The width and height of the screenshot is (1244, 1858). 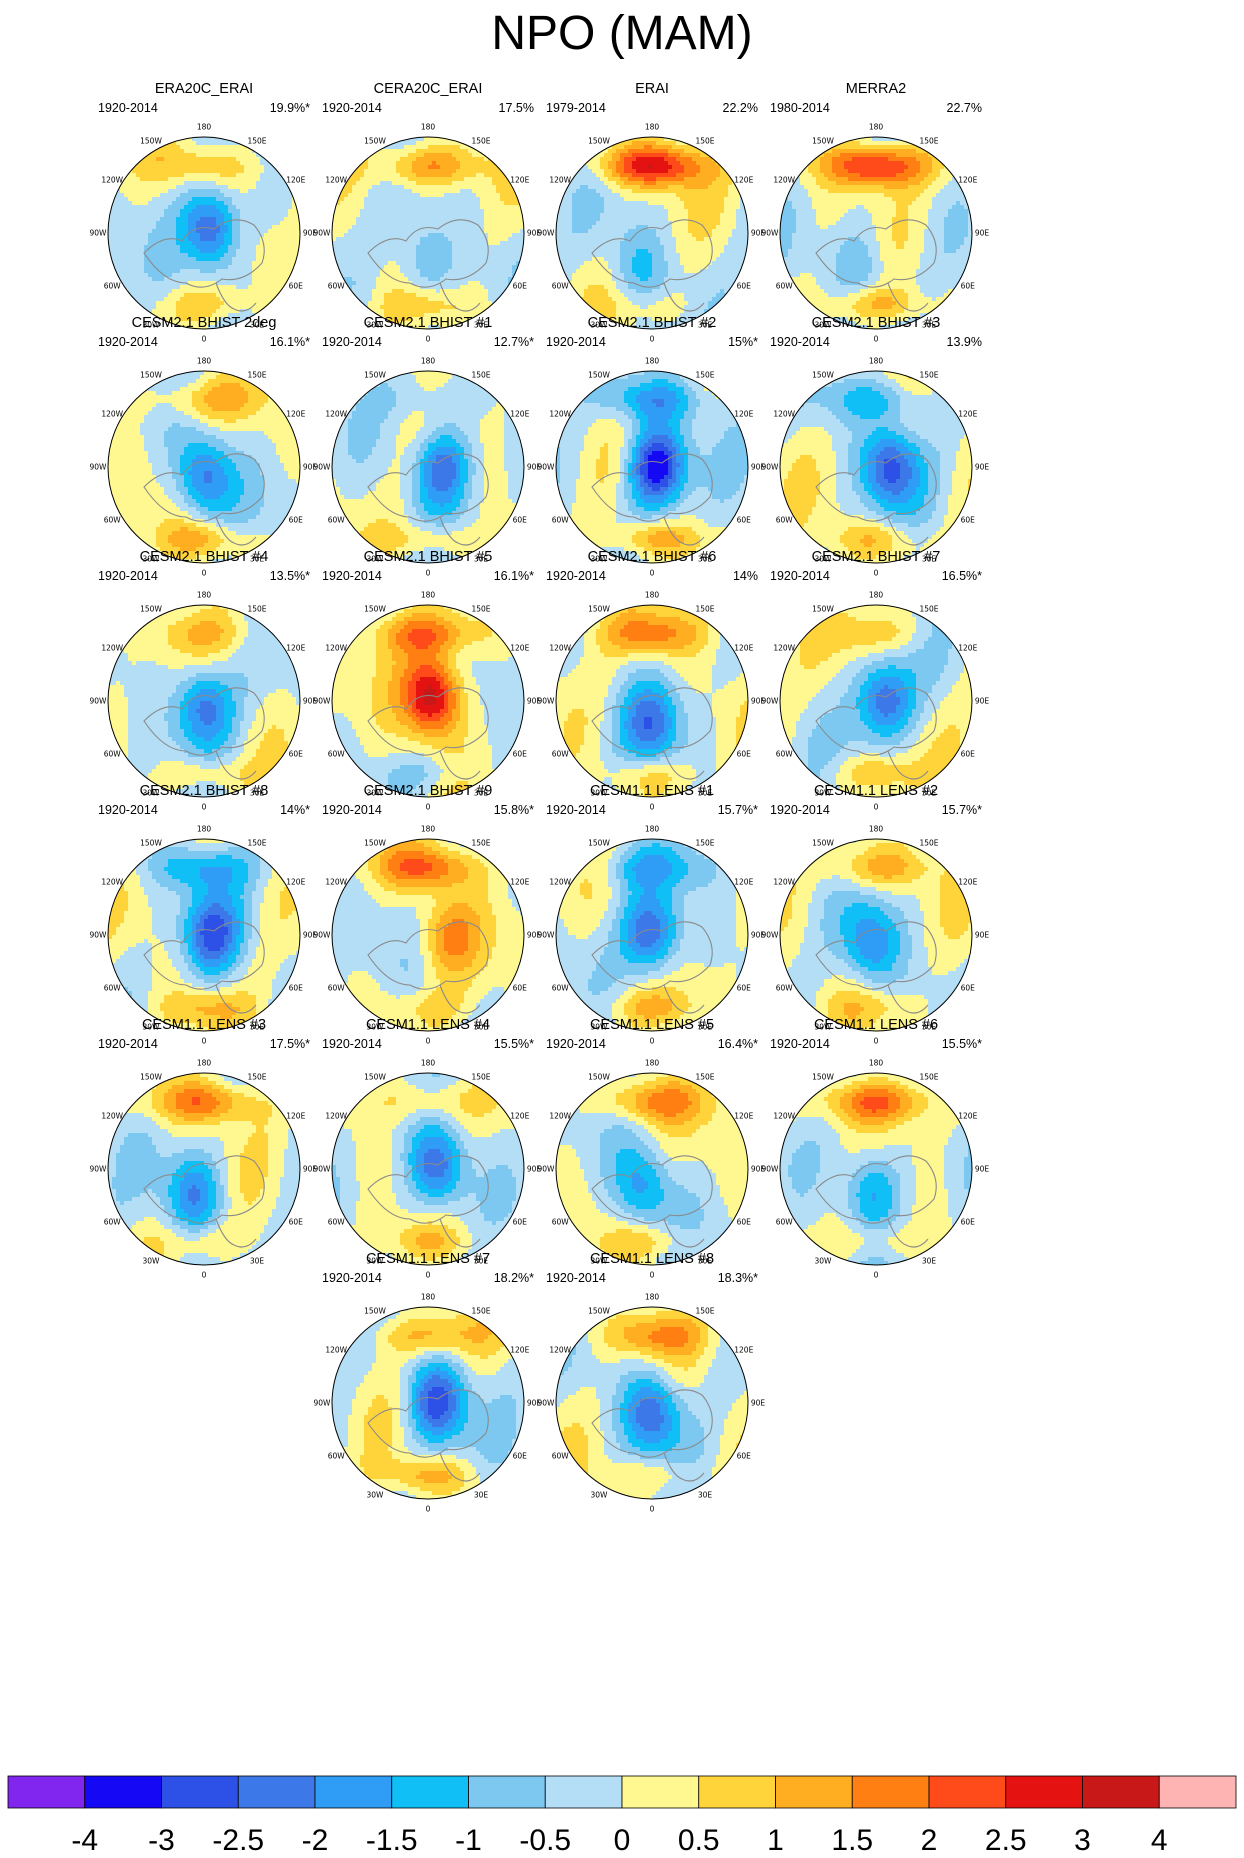 I want to click on panel-title: CESM2.1 BHIST #2, so click(x=652, y=323).